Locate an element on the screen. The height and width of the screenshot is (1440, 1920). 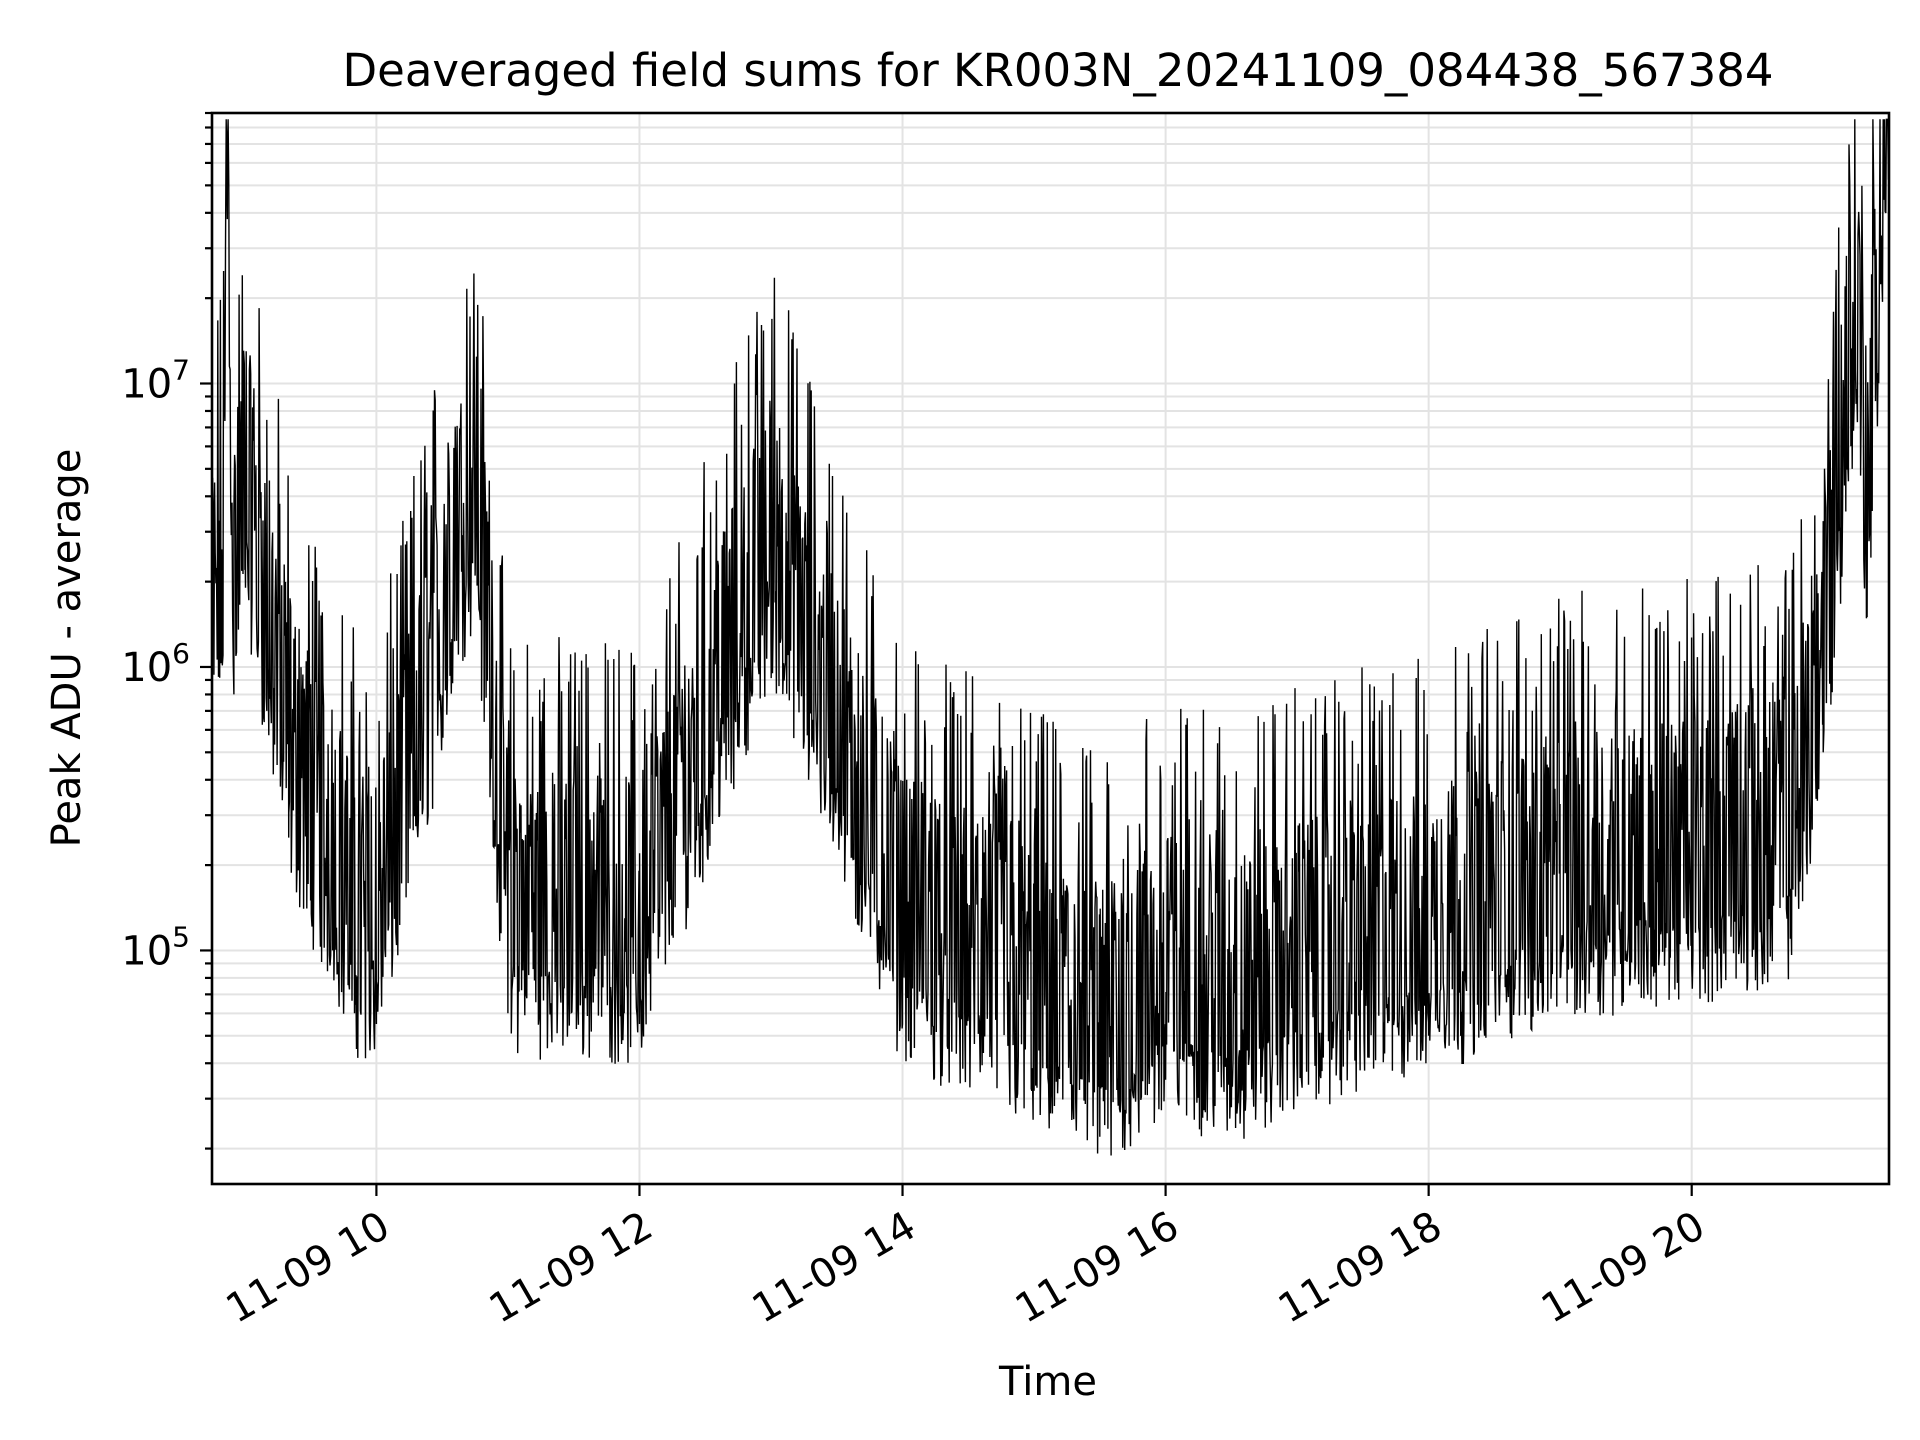
x-axis-label: Time is located at coordinates (1047, 1382).